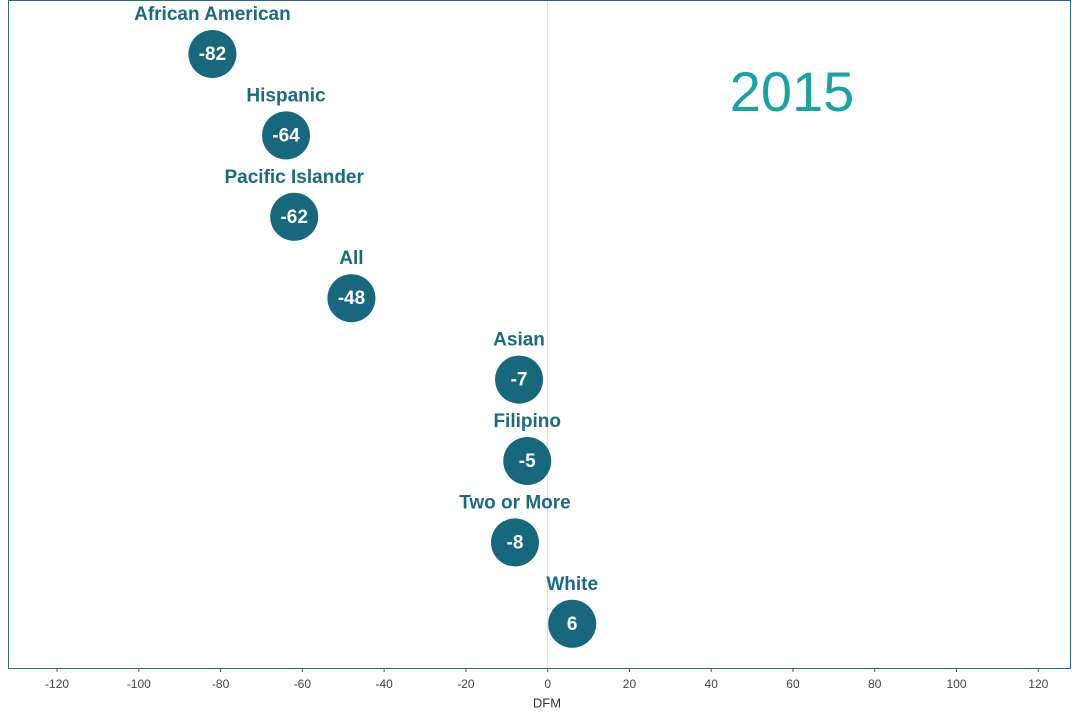 This screenshot has height=712, width=1072. What do you see at coordinates (793, 684) in the screenshot?
I see `x-tick-label: 60` at bounding box center [793, 684].